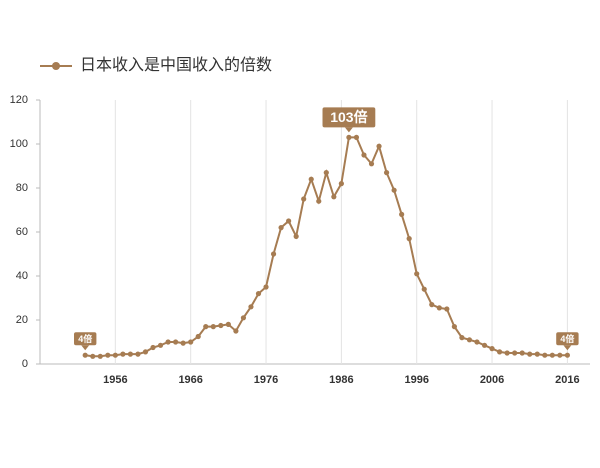 The height and width of the screenshot is (468, 600). Describe the element at coordinates (19, 144) in the screenshot. I see `y-tick-label: 100` at that location.